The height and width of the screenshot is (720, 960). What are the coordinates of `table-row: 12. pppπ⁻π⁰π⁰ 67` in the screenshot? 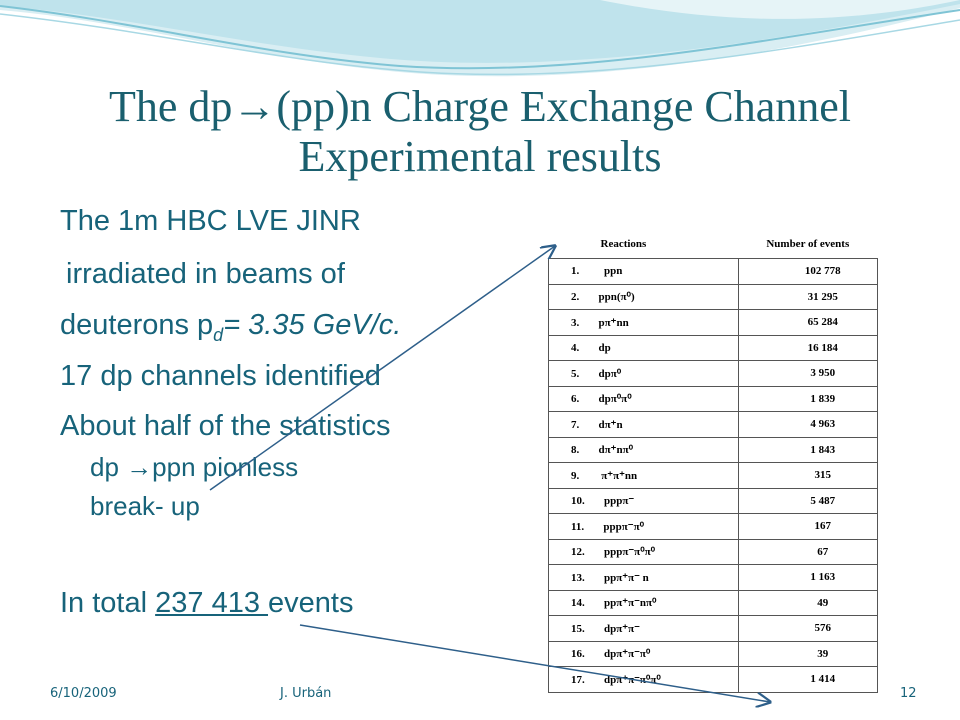 It's located at (713, 551).